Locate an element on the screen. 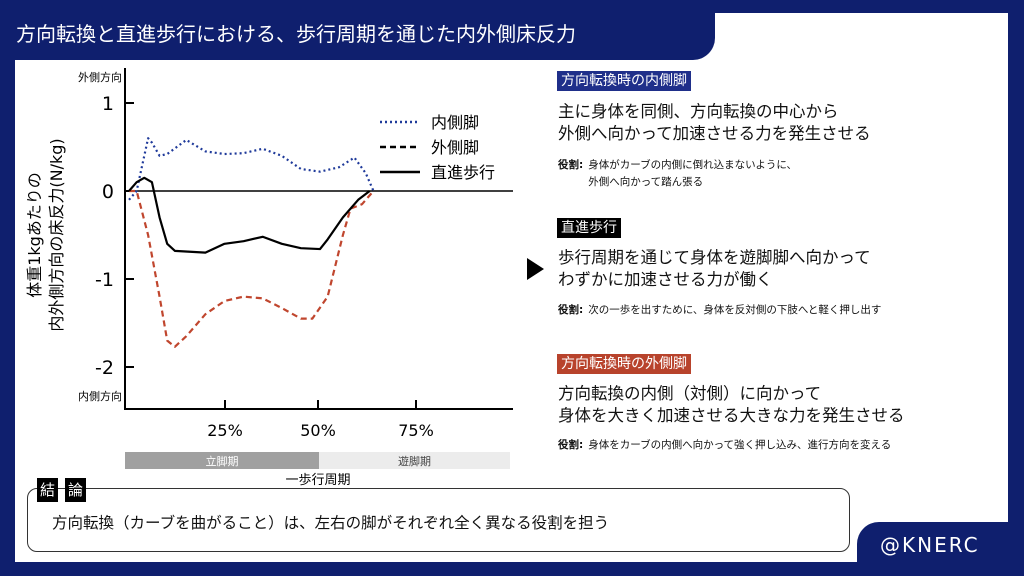 This screenshot has width=1024, height=576. role-text: 身体をカーブの内側へ向かって強く押し込み、進行方向を変える is located at coordinates (740, 445).